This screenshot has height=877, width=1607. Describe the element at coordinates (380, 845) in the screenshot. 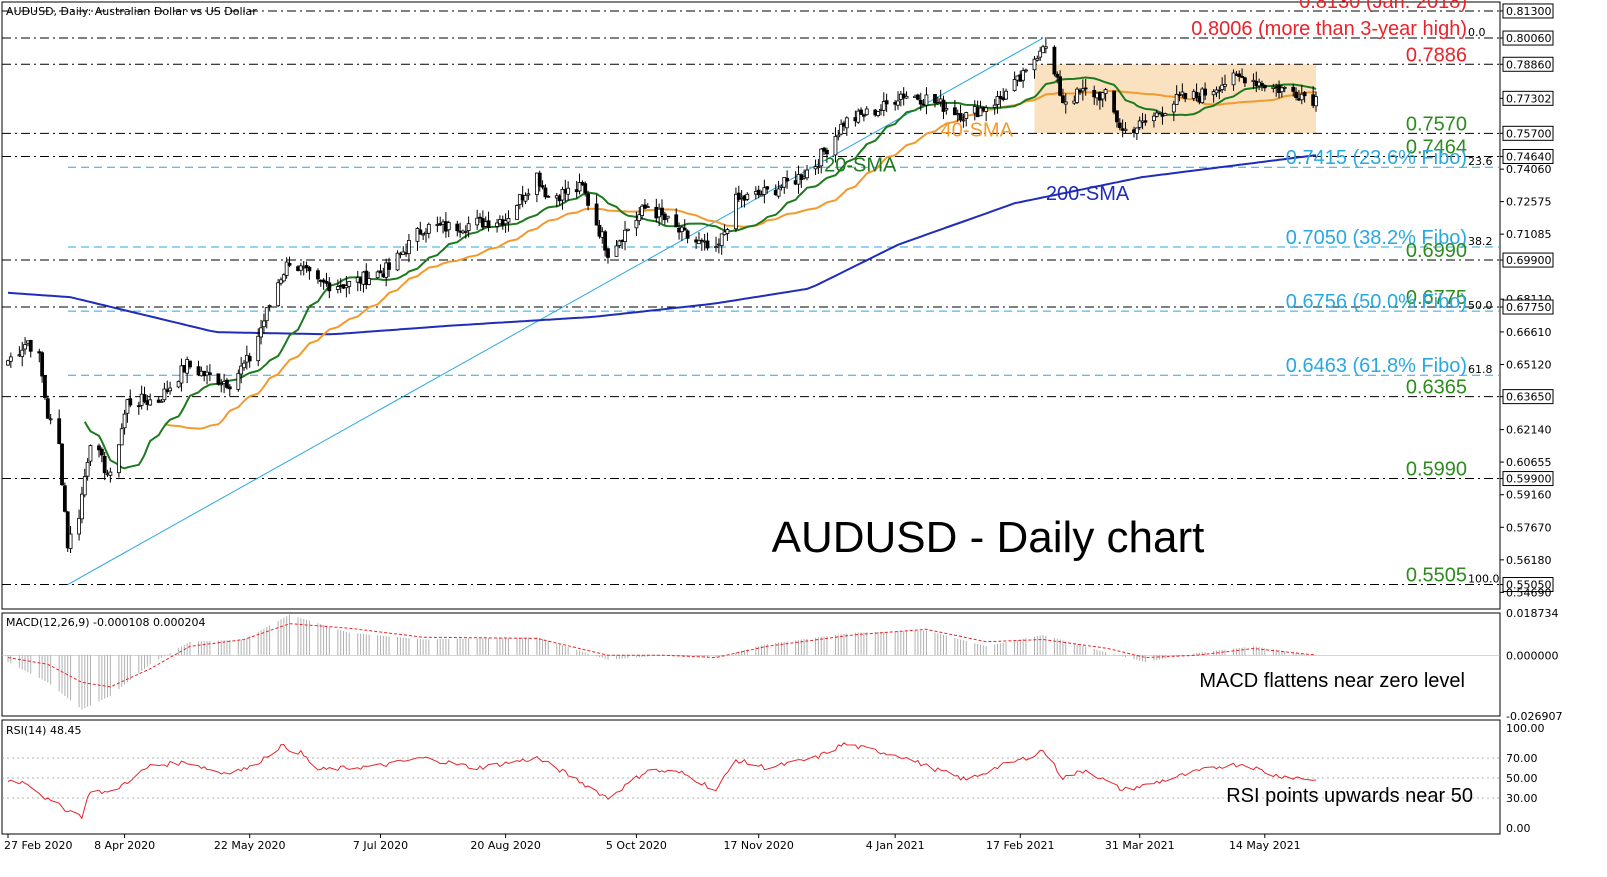

I see `date-tick-label: 7 Jul 2020` at that location.